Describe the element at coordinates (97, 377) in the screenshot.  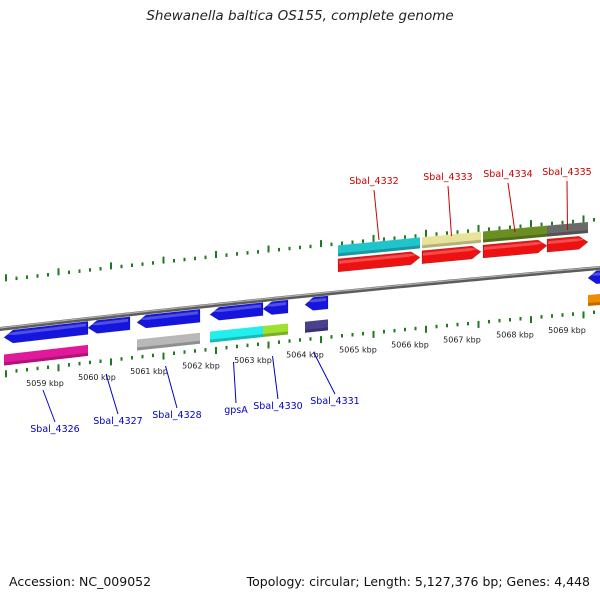
I see `scale-label: 5060 kbp` at that location.